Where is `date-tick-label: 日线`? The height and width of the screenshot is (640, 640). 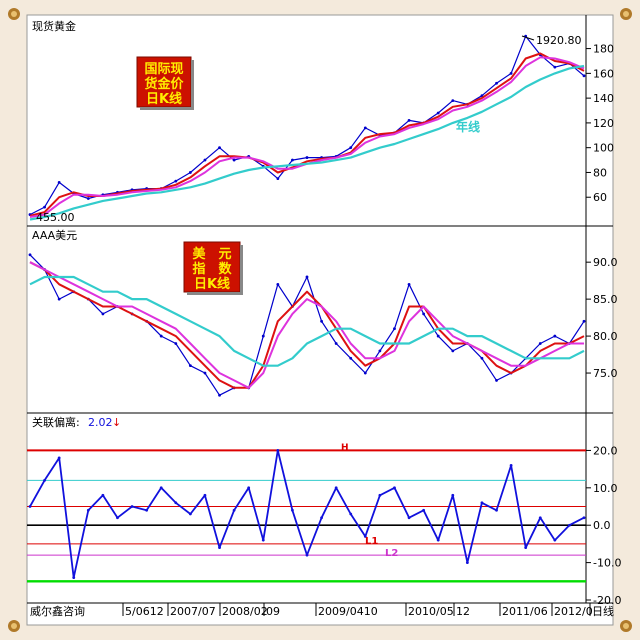 date-tick-label: 日线 is located at coordinates (603, 611).